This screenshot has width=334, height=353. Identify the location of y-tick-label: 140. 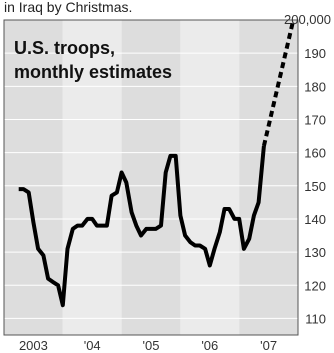
(315, 219).